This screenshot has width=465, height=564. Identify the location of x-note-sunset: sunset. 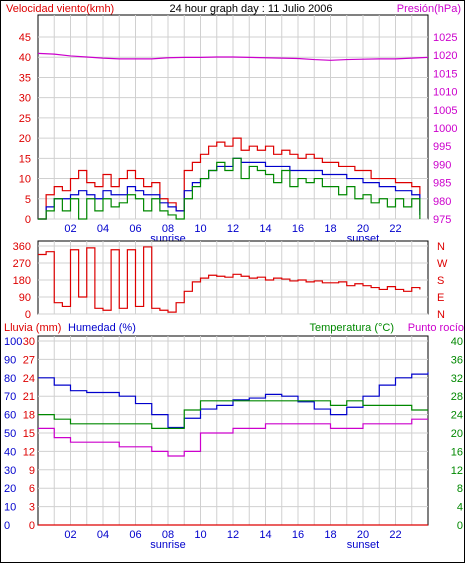
(363, 545).